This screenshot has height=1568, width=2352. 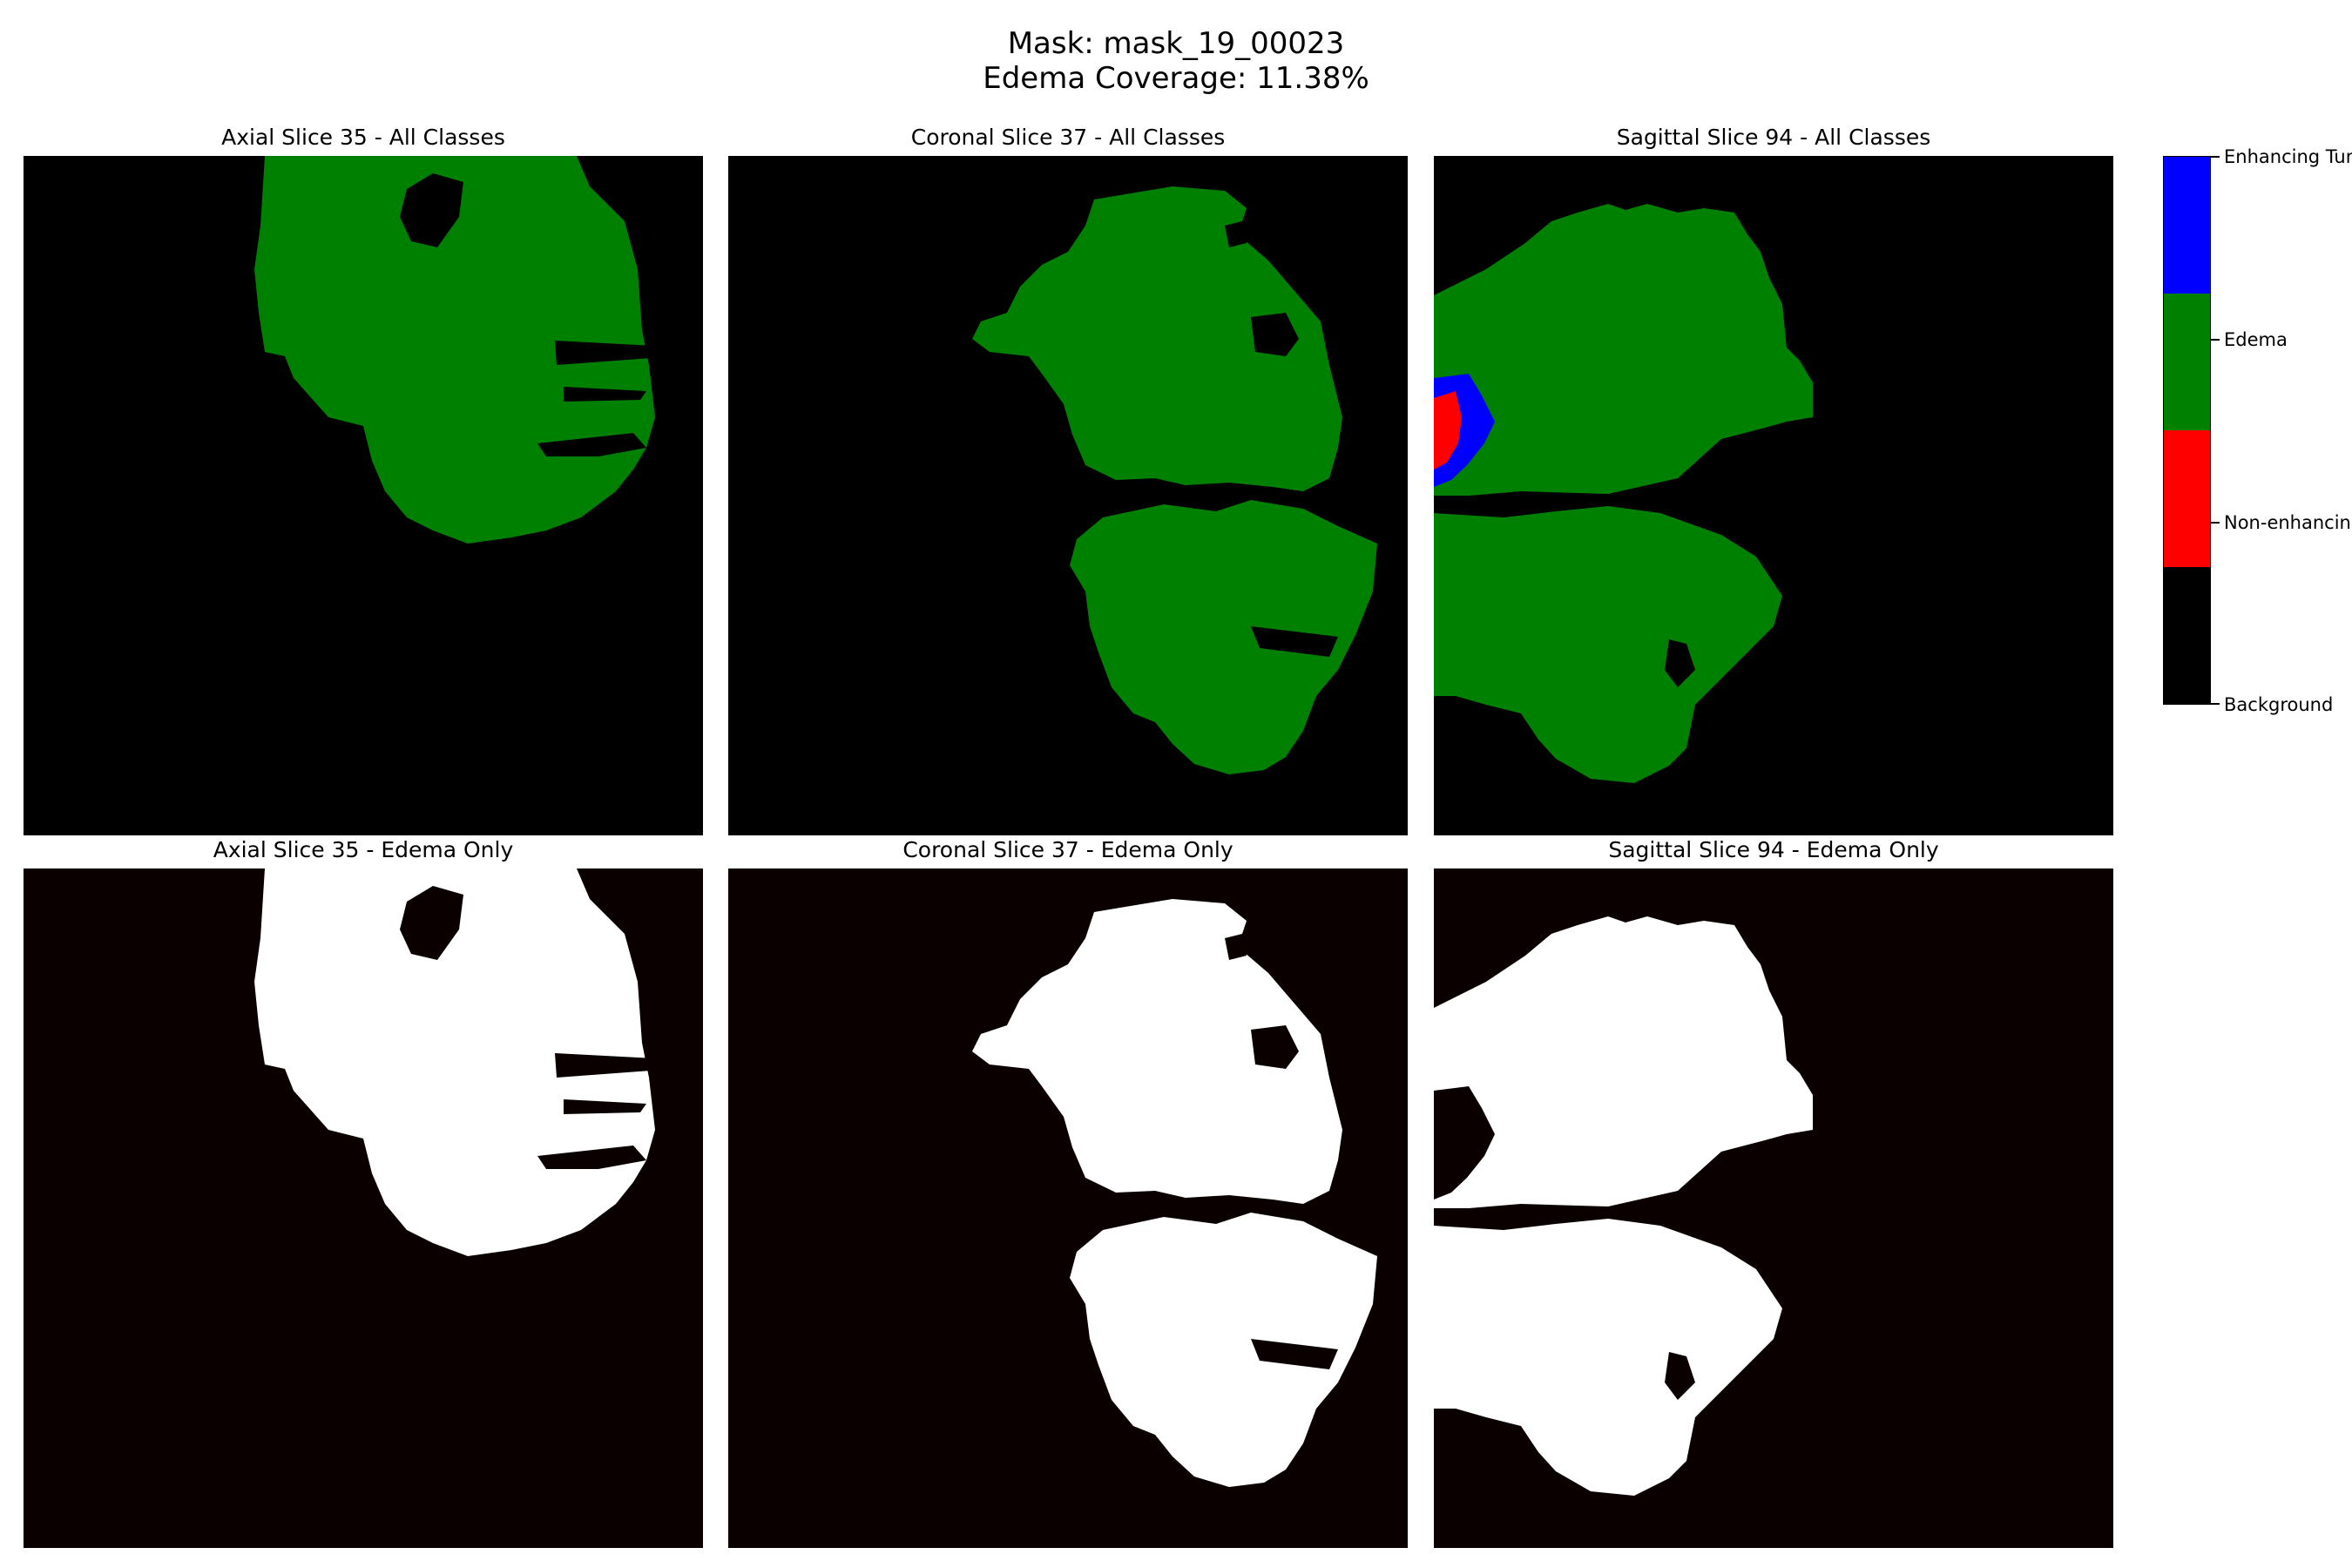 What do you see at coordinates (363, 849) in the screenshot?
I see `panel-title-axial-edema: Axial Slice 35 - Edema Only` at bounding box center [363, 849].